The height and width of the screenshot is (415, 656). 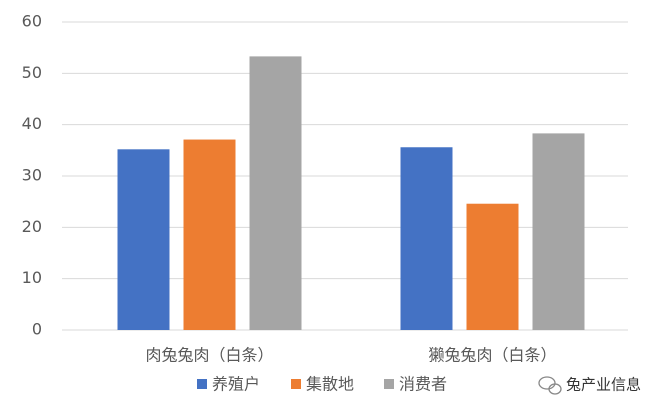 I want to click on y-tick-label: 40, so click(x=32, y=123).